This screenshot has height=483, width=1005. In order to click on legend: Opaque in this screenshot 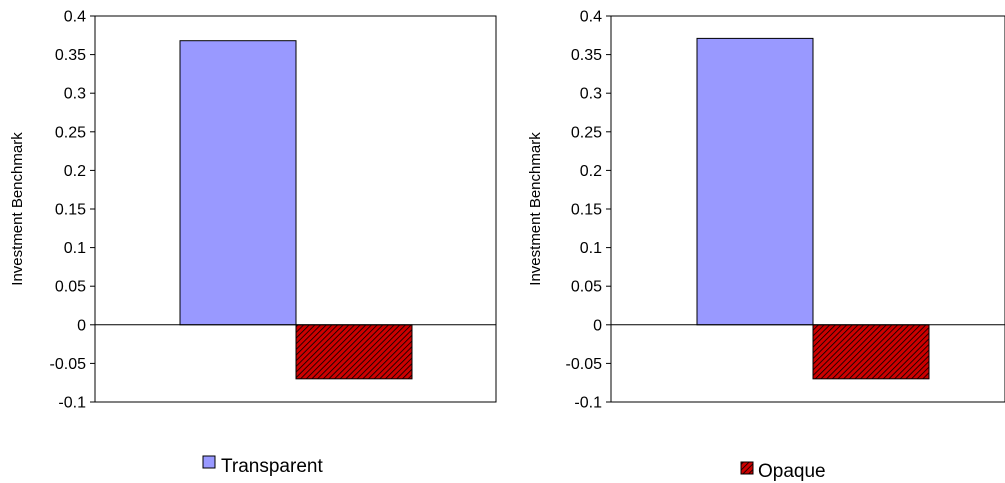, I will do `click(783, 471)`.